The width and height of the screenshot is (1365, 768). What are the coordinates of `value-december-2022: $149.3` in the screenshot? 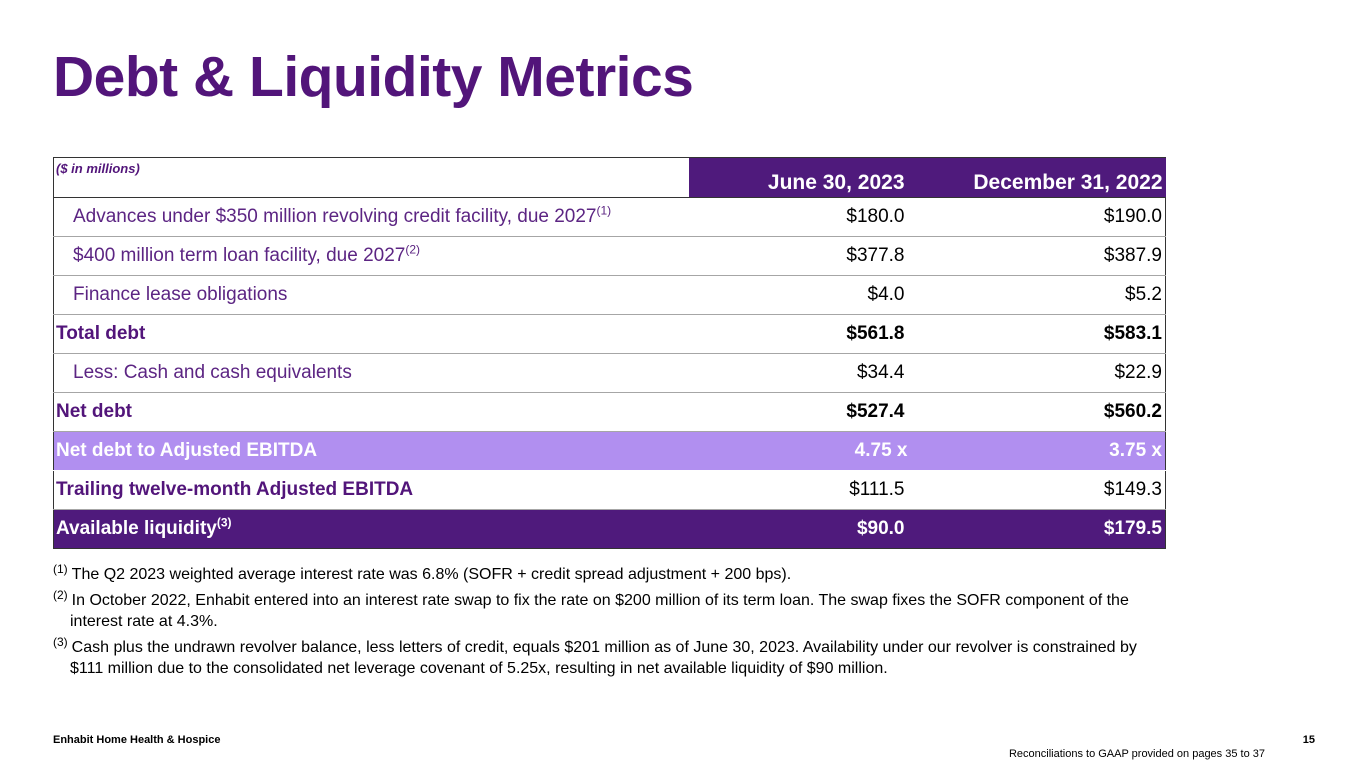 It's located at (1045, 490).